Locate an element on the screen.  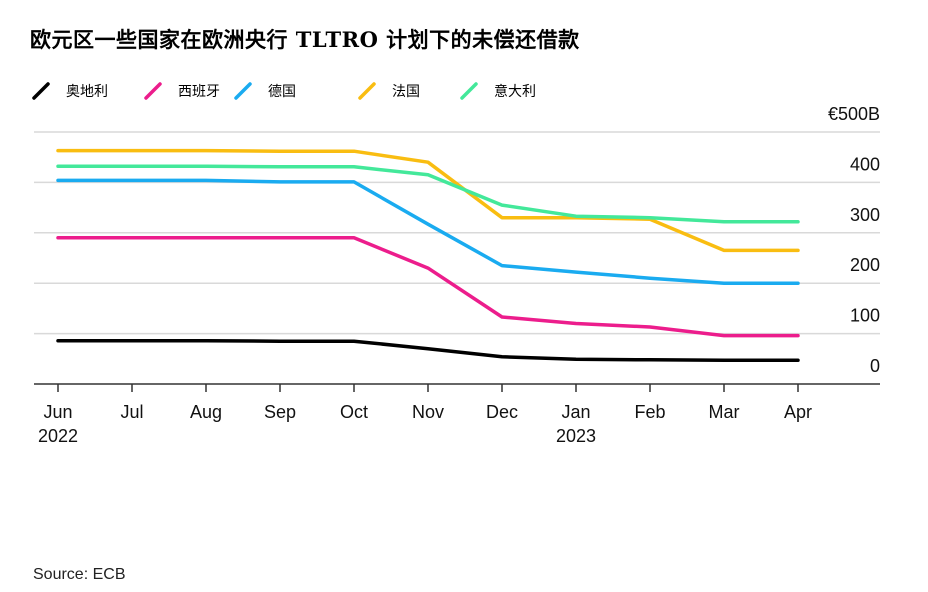
x-tick-label: Mar is located at coordinates (724, 412).